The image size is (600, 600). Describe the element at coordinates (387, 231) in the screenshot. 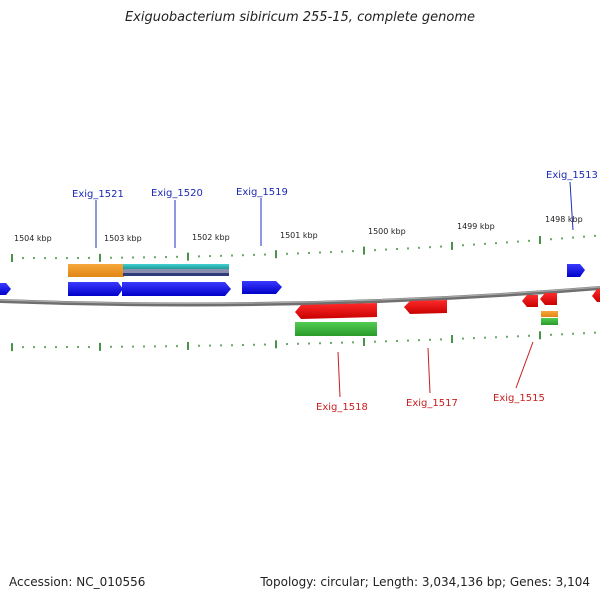

I see `scale-label: 1500 kbp` at that location.